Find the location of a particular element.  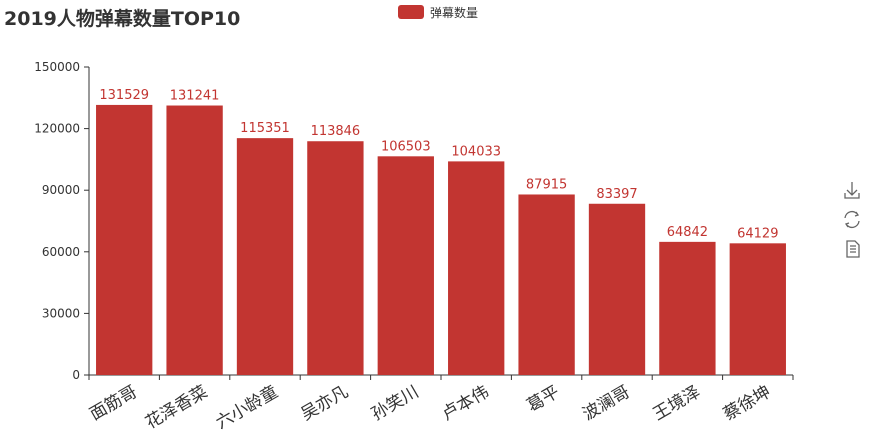

refresh-icon is located at coordinates (852, 219).